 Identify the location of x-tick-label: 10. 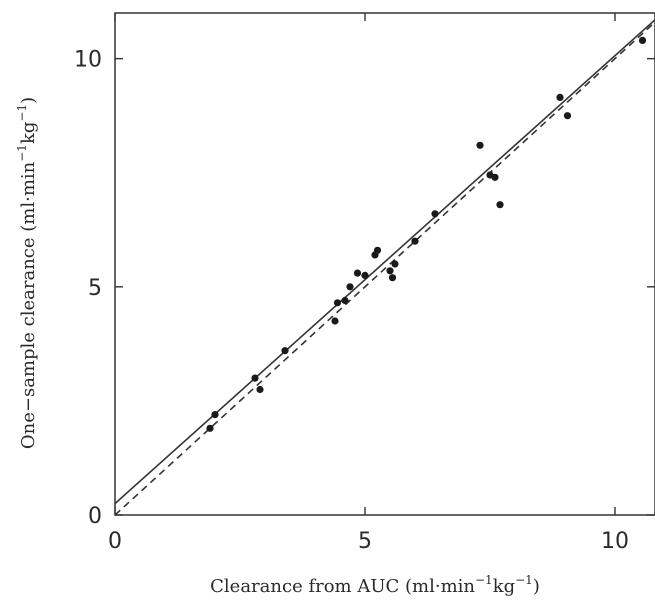
(615, 541).